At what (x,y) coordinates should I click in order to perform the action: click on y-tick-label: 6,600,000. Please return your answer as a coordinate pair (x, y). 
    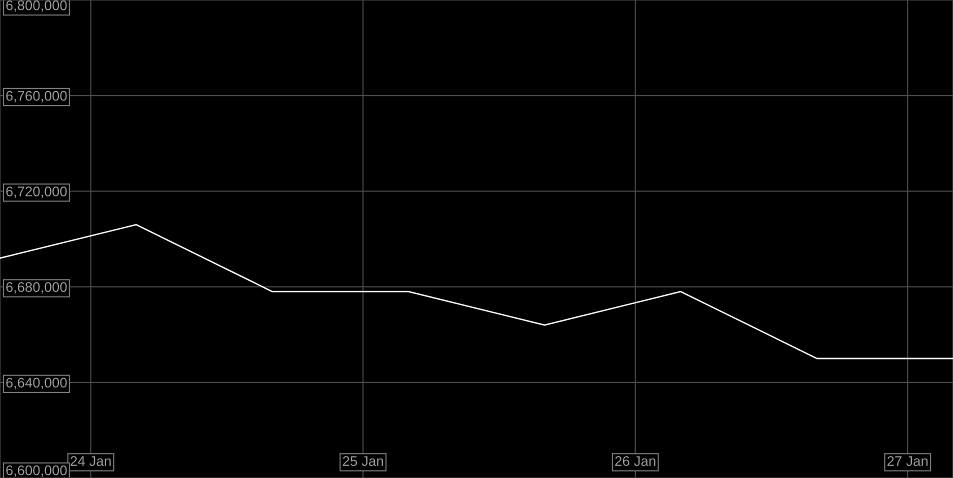
    Looking at the image, I should click on (36, 471).